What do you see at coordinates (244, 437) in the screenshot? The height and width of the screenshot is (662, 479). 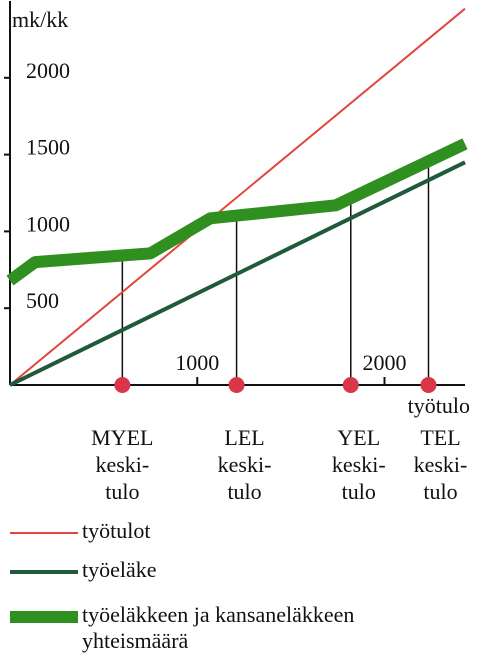 I see `marker-label: LEL` at bounding box center [244, 437].